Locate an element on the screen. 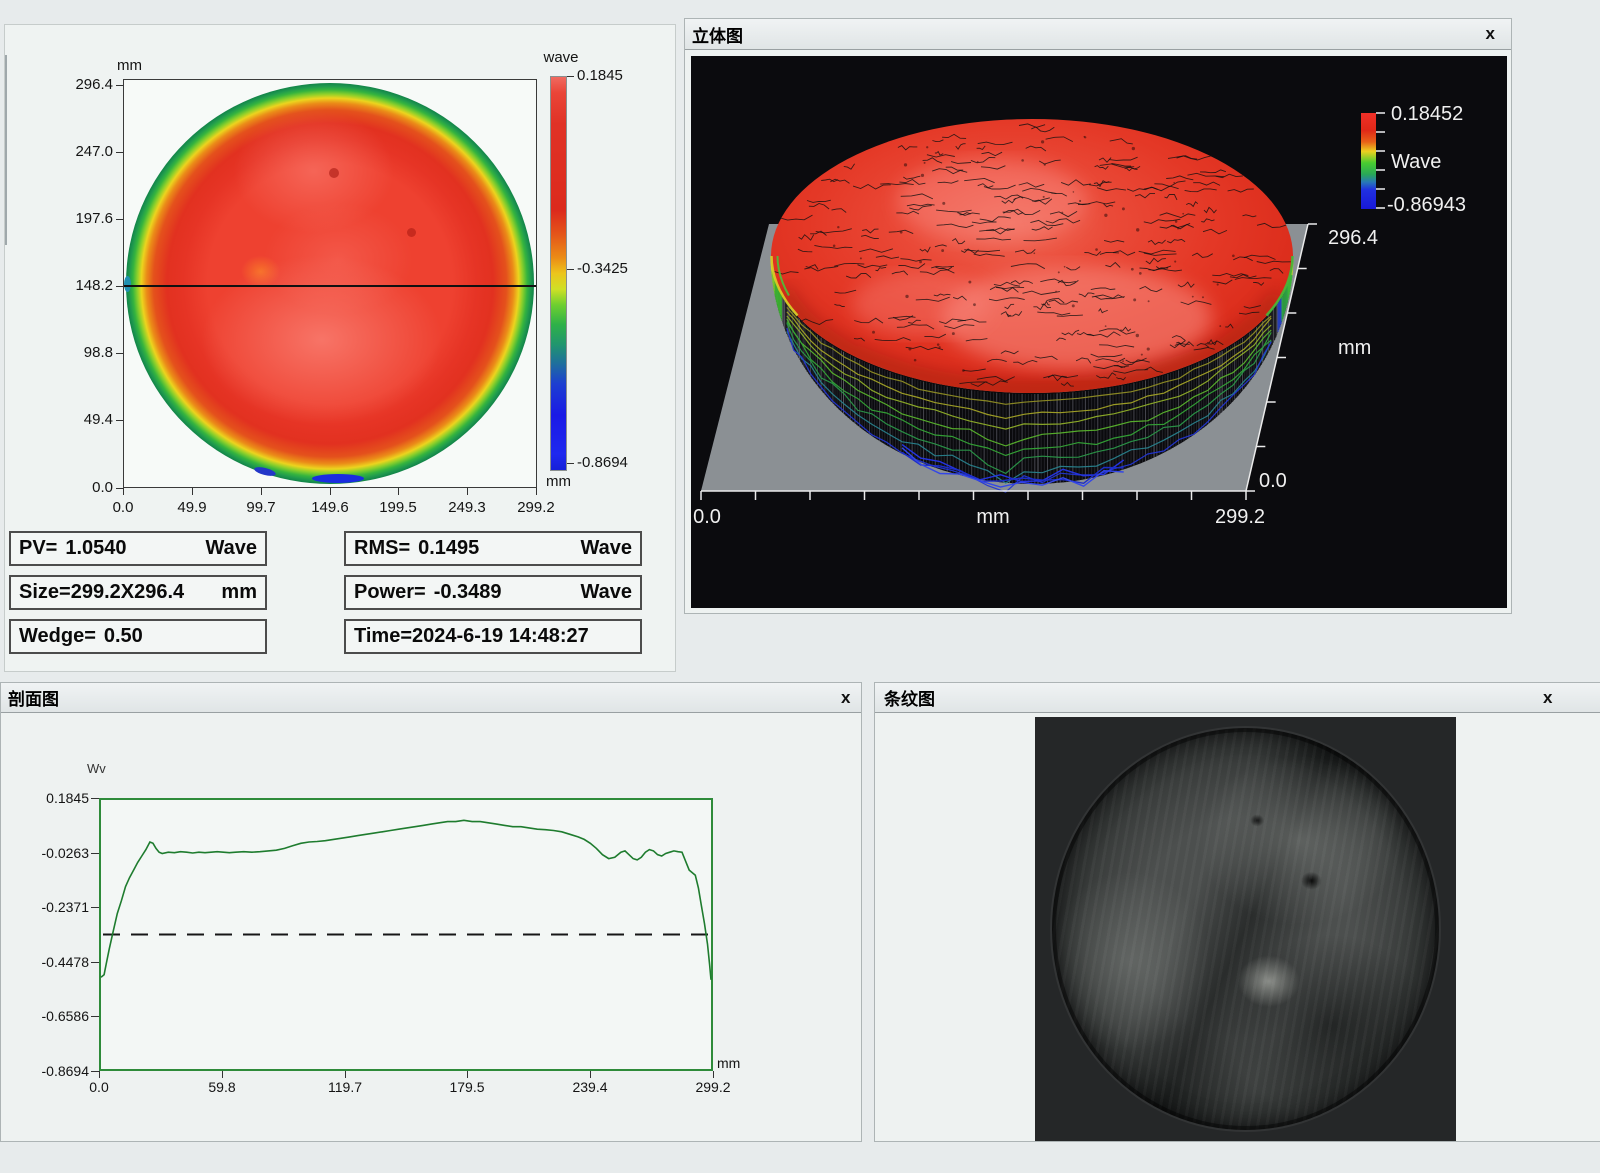 The height and width of the screenshot is (1173, 1600). colorbar-min-label: -0.86943 is located at coordinates (1426, 205).